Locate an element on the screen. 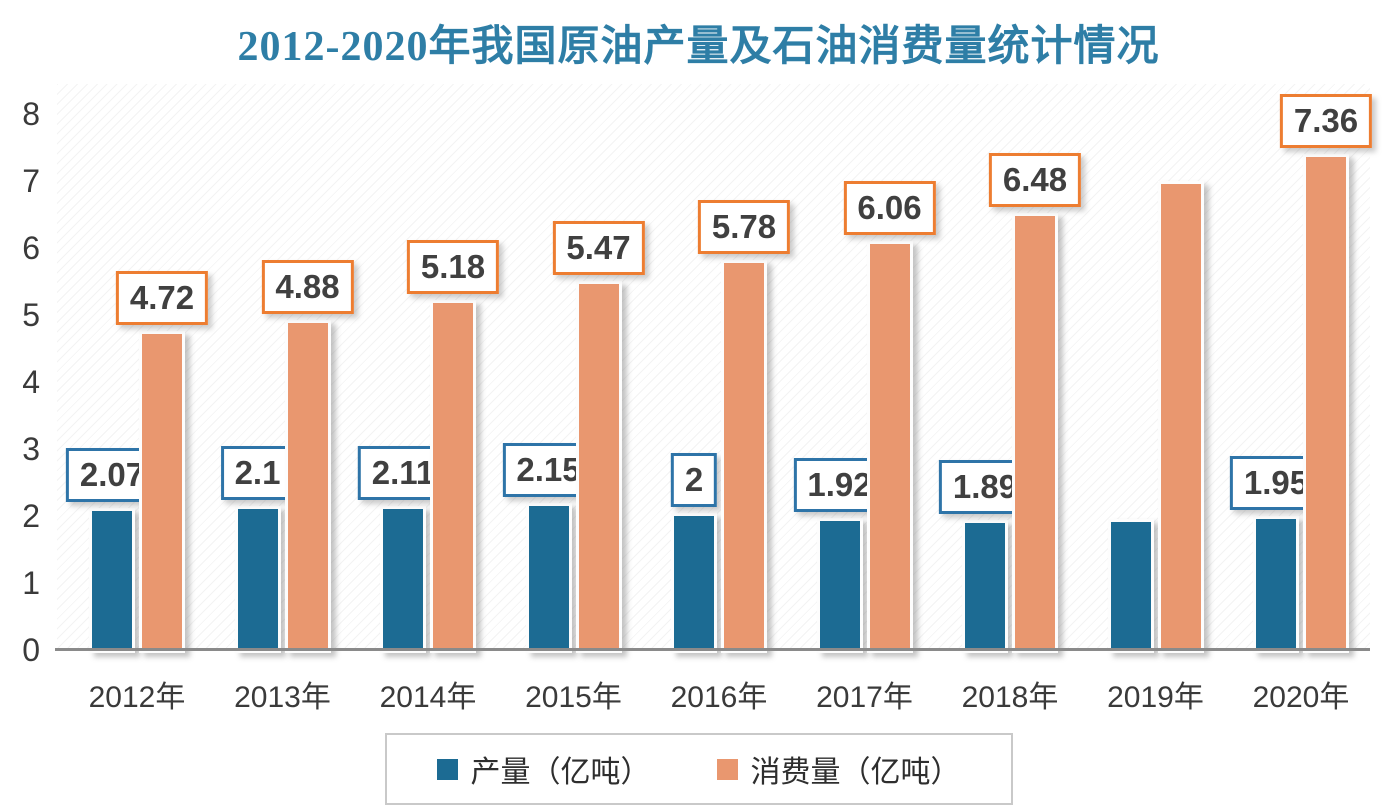  legend-swatch-consumption is located at coordinates (727, 769).